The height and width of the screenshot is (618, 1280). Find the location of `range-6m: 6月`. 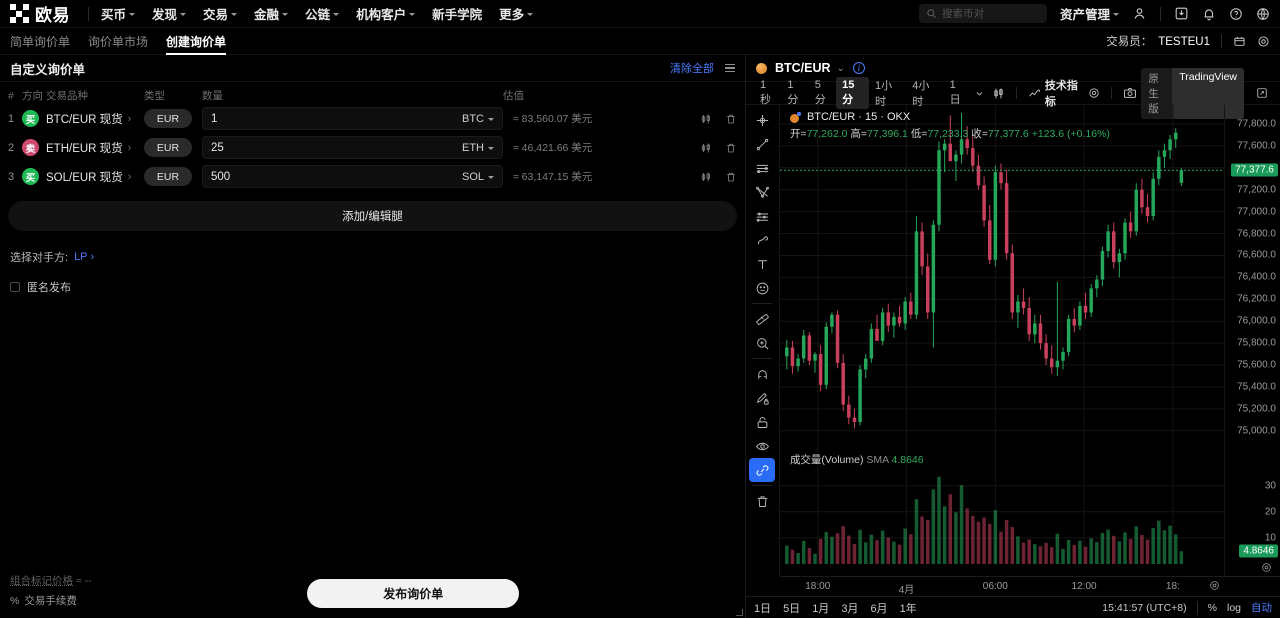

range-6m: 6月 is located at coordinates (879, 608).